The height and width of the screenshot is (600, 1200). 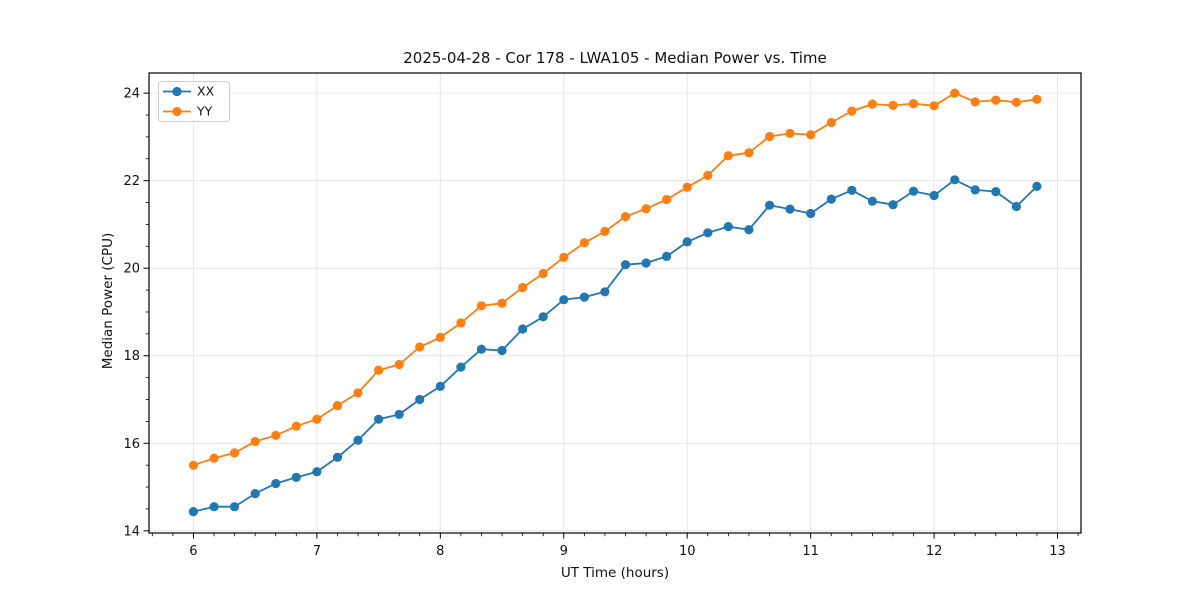 I want to click on y-tick-label: 20, so click(x=131, y=269).